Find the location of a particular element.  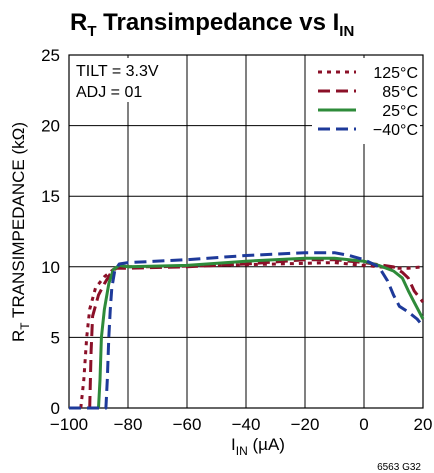

legend-label: 125°C is located at coordinates (395, 73).